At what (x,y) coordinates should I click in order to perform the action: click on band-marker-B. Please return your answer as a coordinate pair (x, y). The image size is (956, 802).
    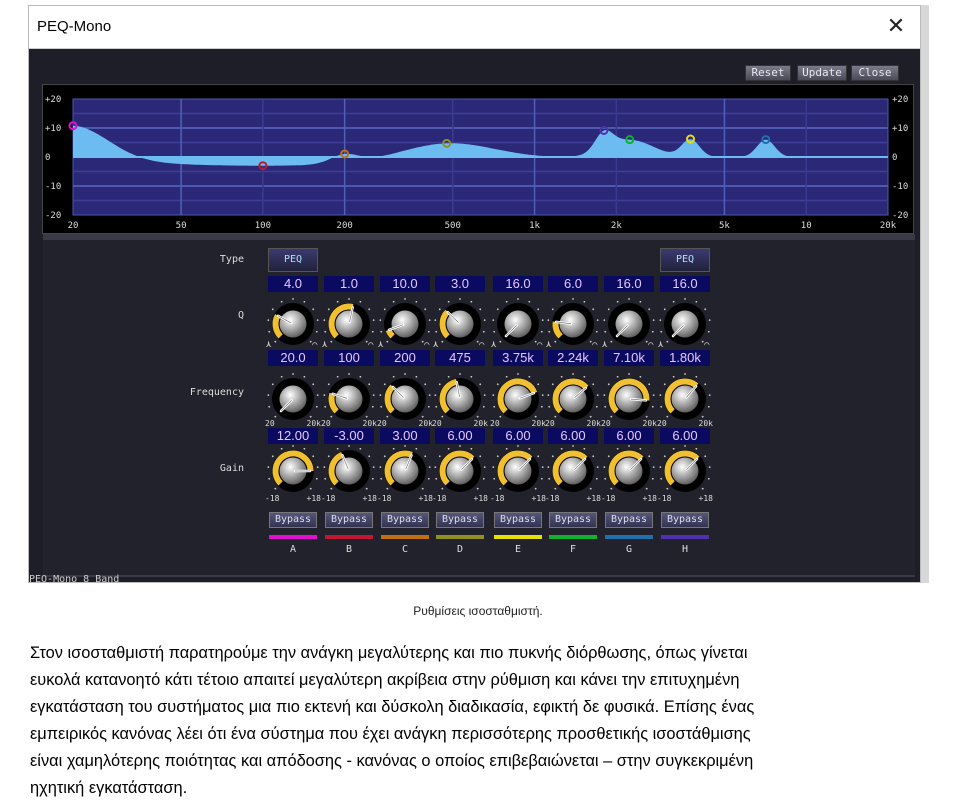
    Looking at the image, I should click on (263, 166).